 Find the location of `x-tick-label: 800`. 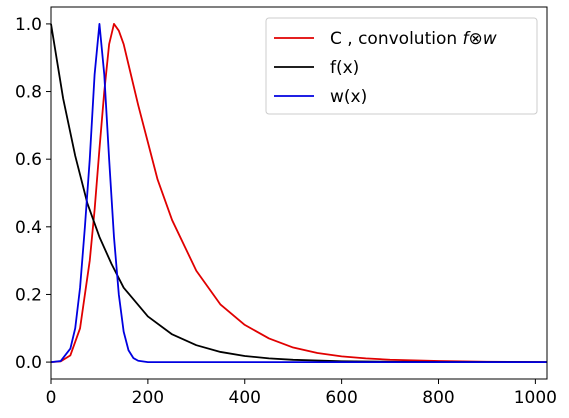

x-tick-label: 800 is located at coordinates (438, 398).